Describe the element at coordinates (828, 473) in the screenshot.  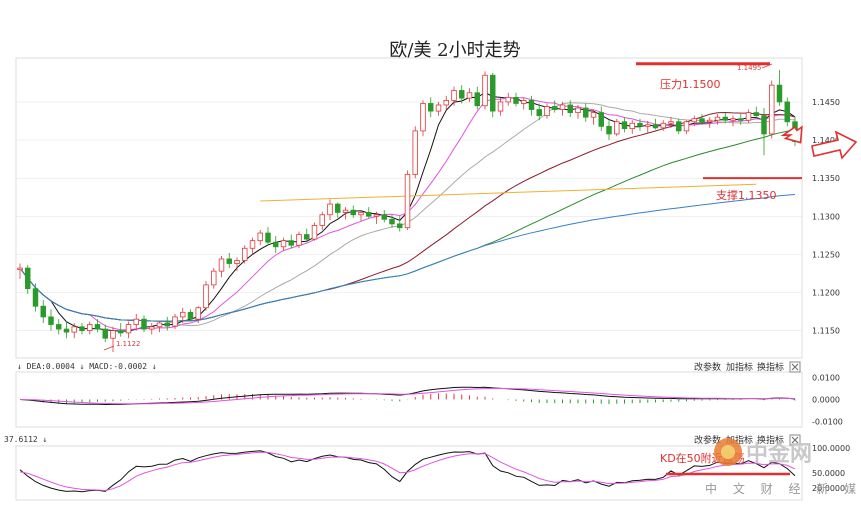
I see `kdj-tick-label: 50.0000` at that location.